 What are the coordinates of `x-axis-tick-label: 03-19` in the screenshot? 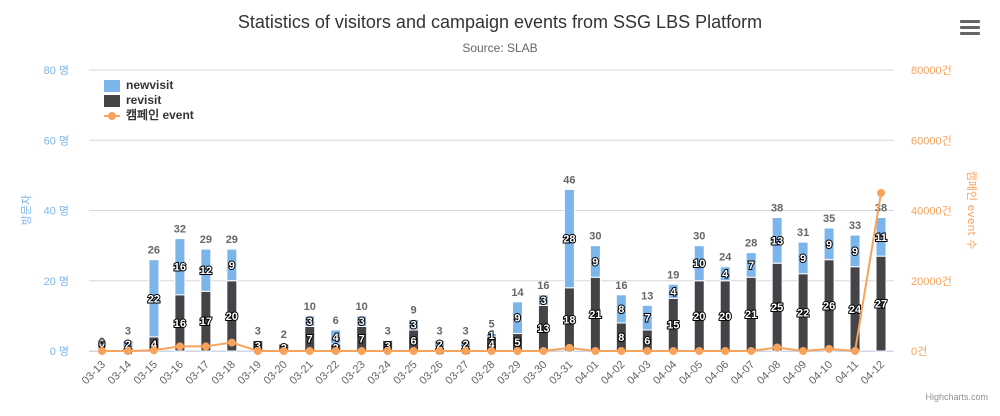 It's located at (250, 373).